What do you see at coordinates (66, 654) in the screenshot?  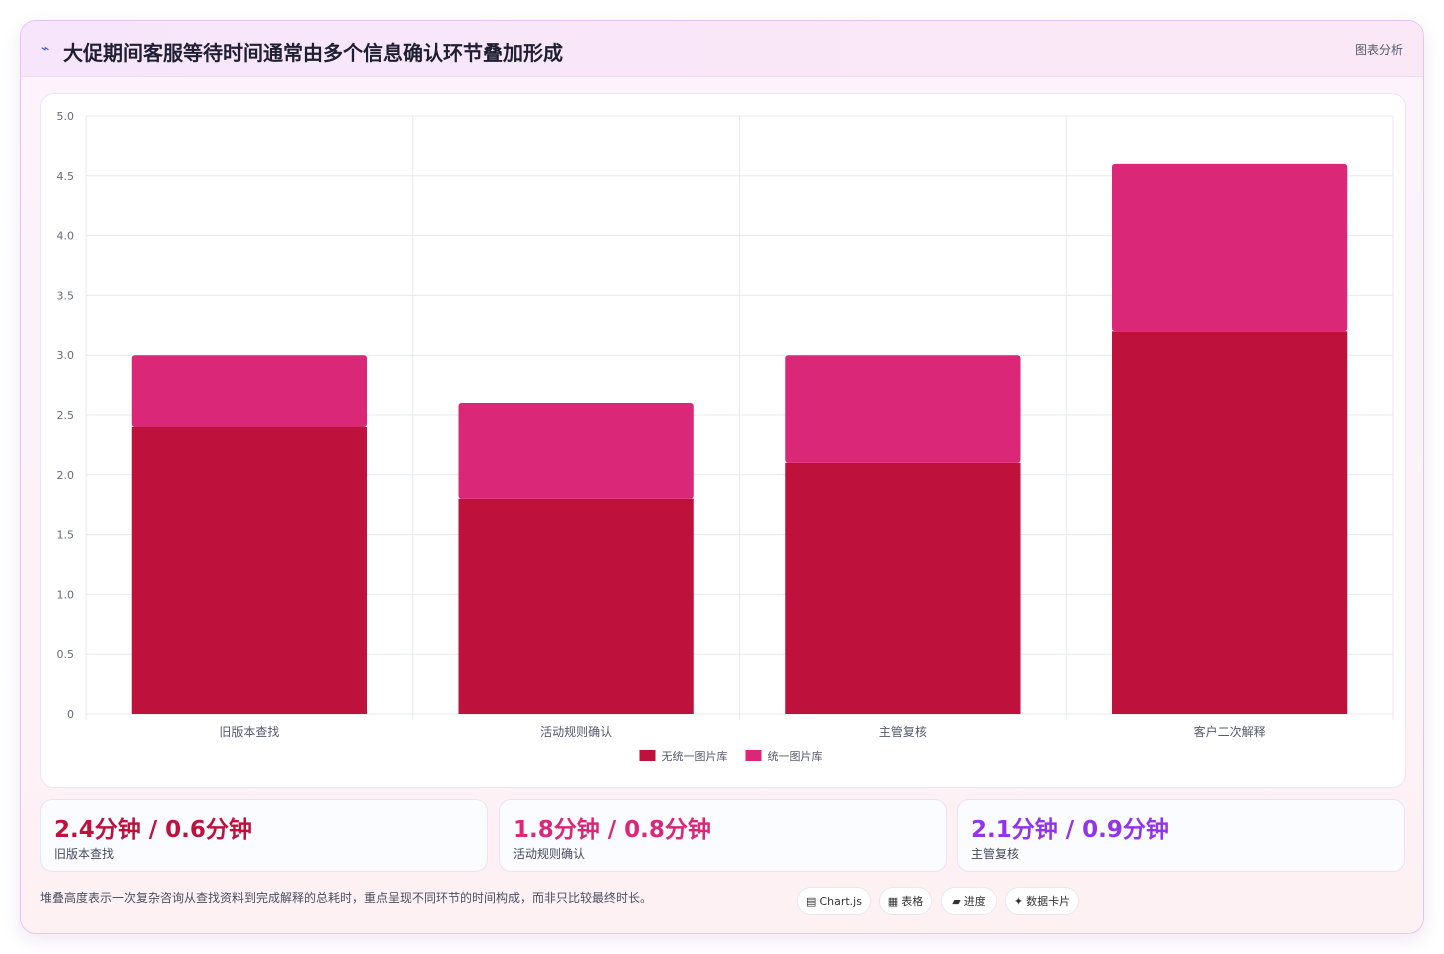 I see `y-tick-label: 0.5` at bounding box center [66, 654].